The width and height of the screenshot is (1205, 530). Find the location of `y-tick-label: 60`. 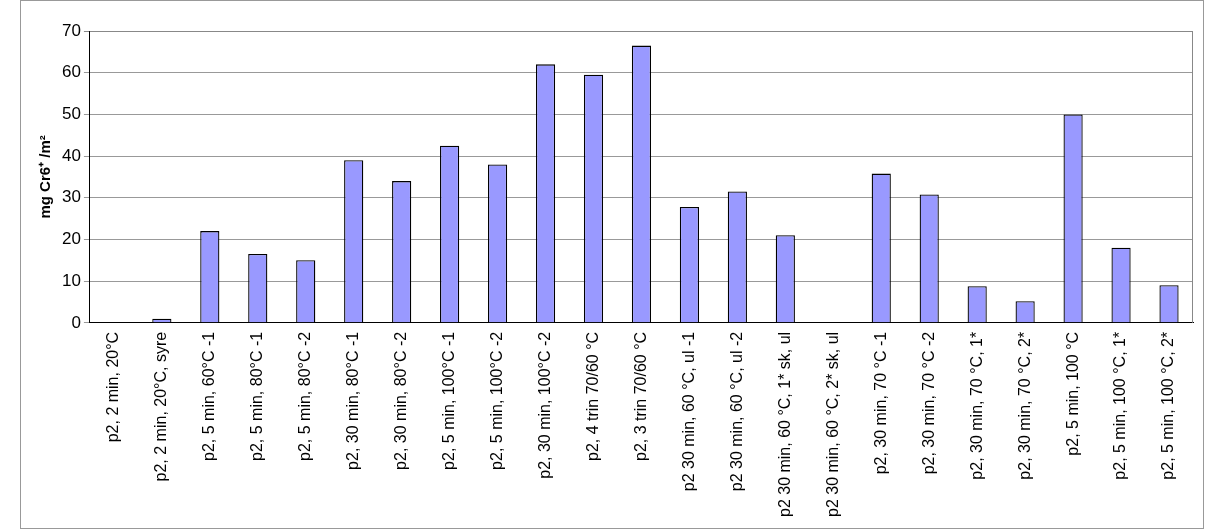

y-tick-label: 60 is located at coordinates (71, 72).